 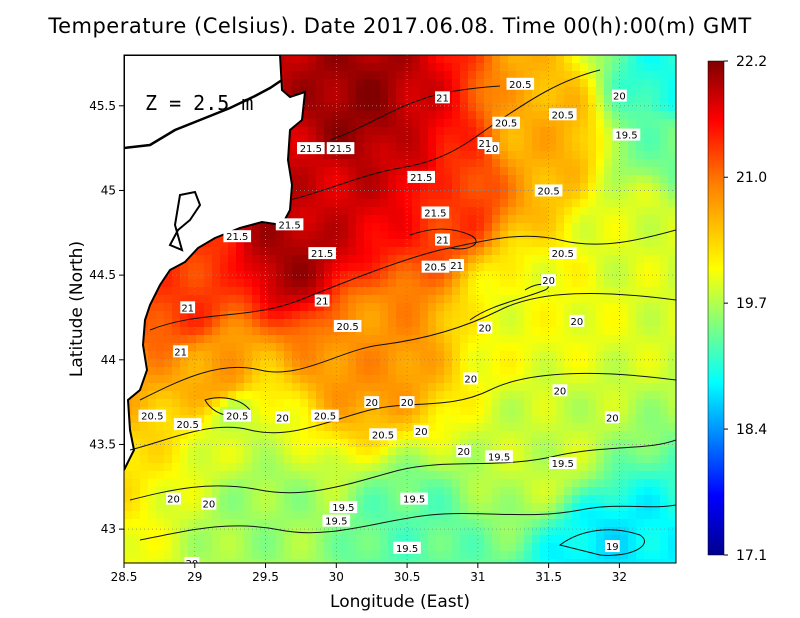 I want to click on y-tick-label: 43, so click(x=108, y=529).